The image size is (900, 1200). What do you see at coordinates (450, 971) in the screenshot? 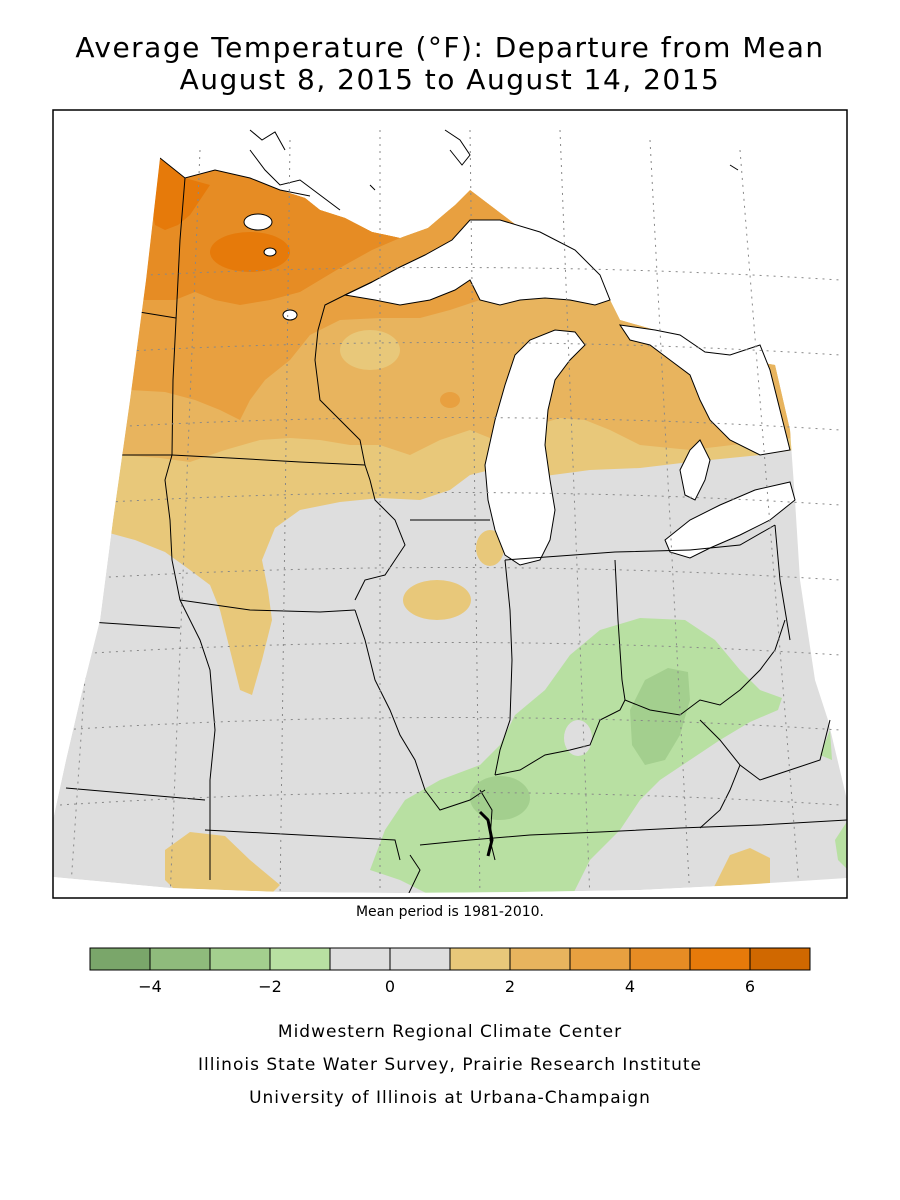
I see `color-legend: −4 −2 0 2 4 6` at bounding box center [450, 971].